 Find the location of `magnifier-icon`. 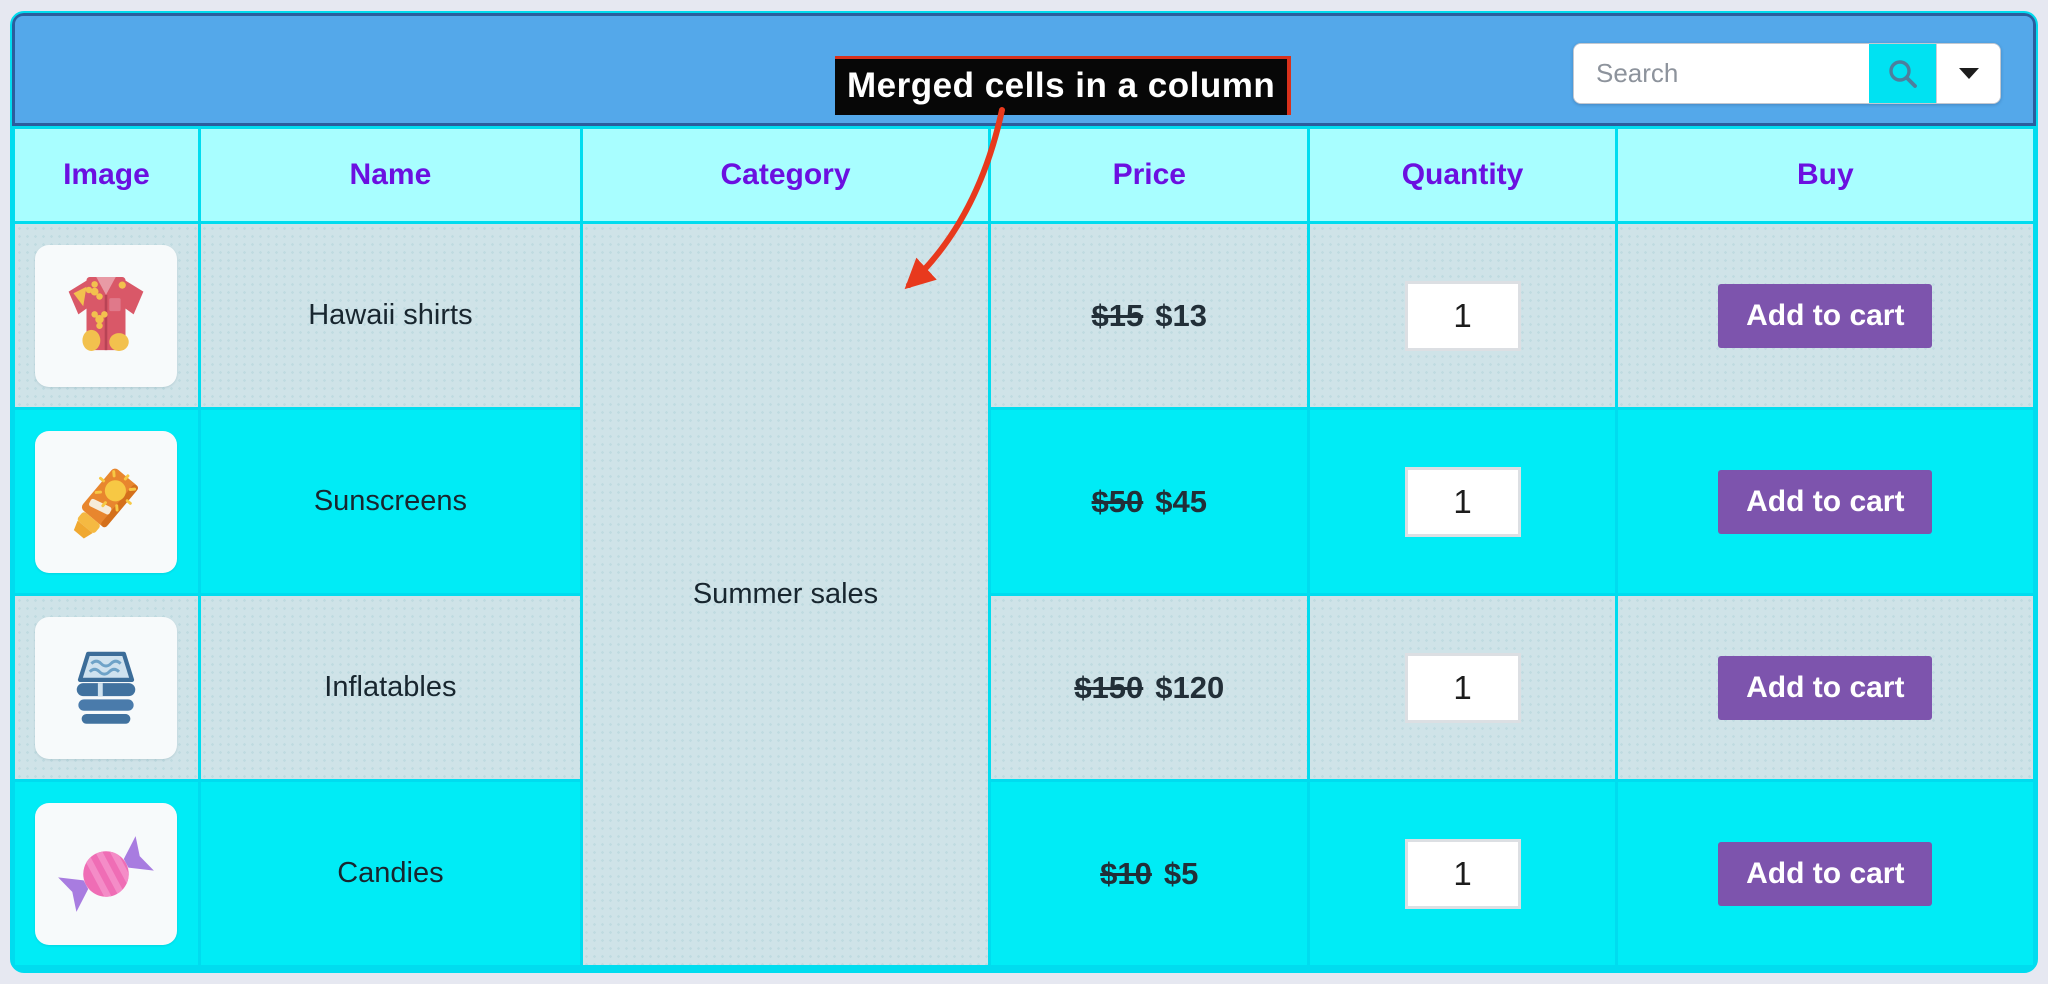

magnifier-icon is located at coordinates (1903, 74).